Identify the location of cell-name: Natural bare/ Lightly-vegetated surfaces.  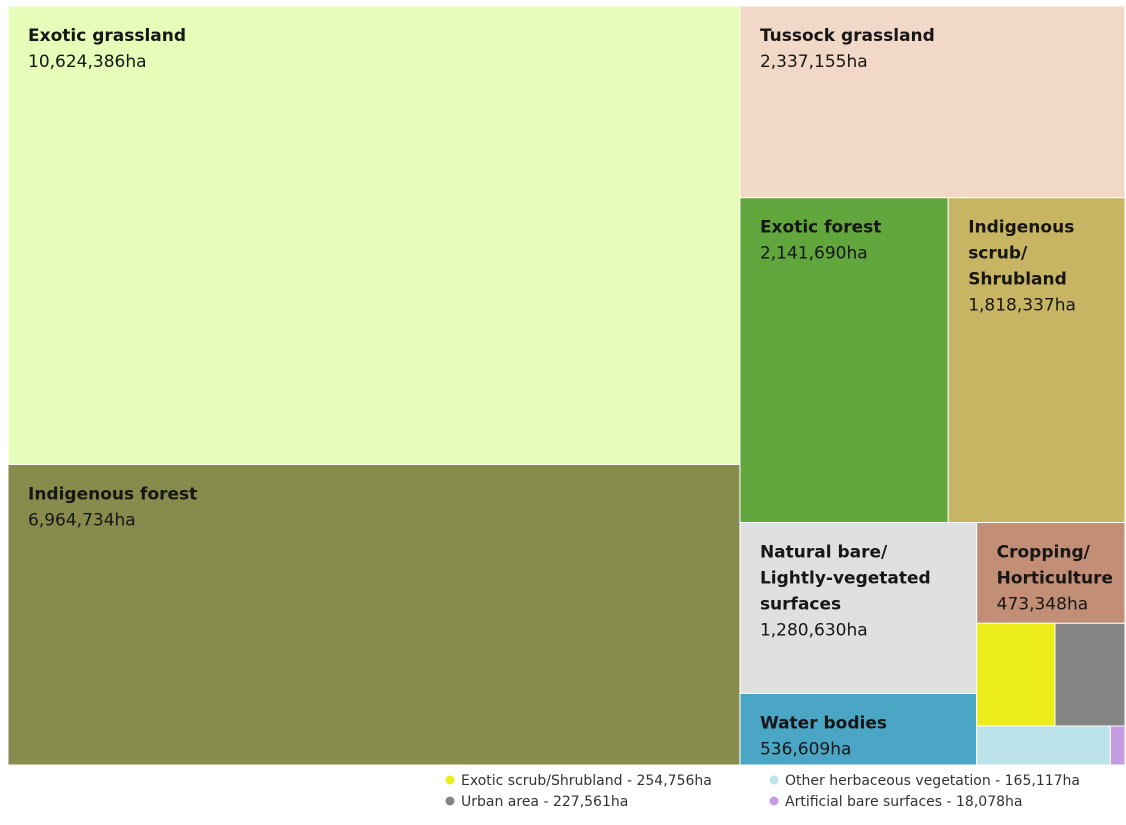
(848, 579).